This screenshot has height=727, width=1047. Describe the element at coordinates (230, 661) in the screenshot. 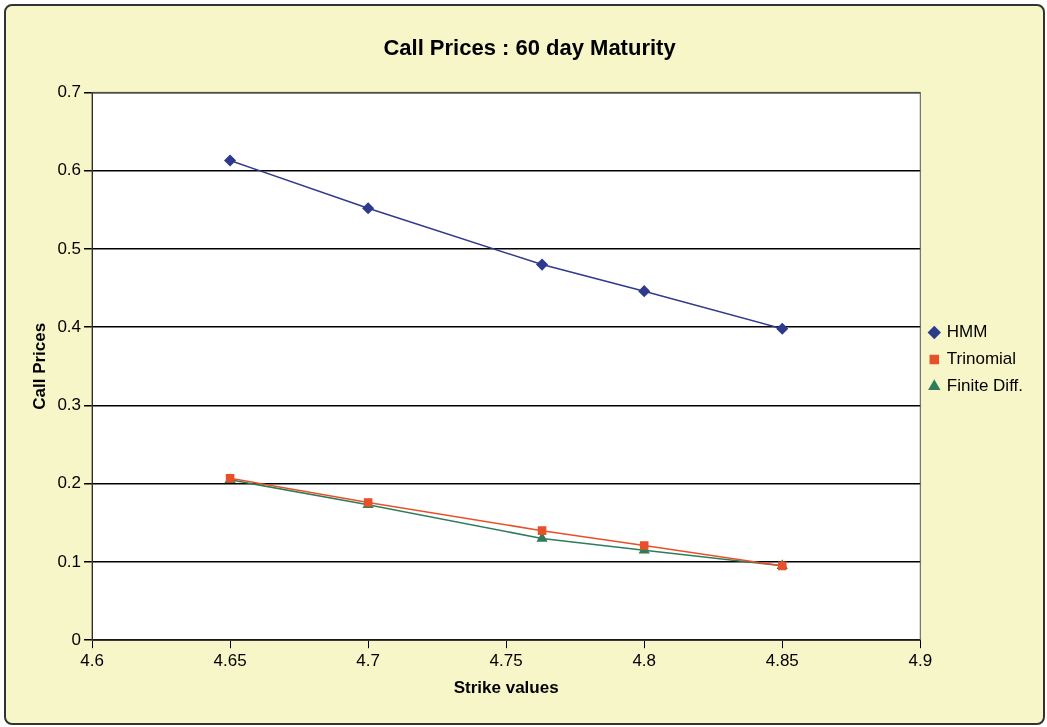

I see `x-tick-label: 4.65` at that location.